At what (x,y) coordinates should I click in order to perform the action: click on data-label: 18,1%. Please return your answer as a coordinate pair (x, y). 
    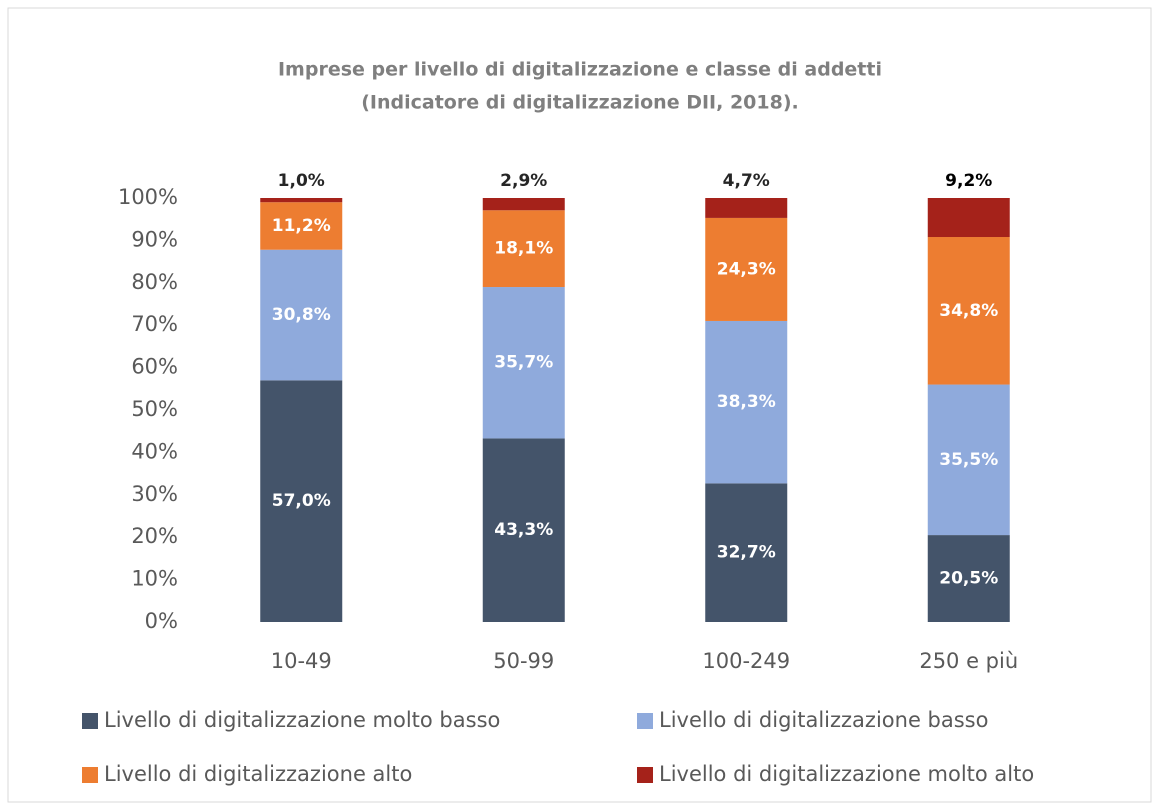
    Looking at the image, I should click on (523, 249).